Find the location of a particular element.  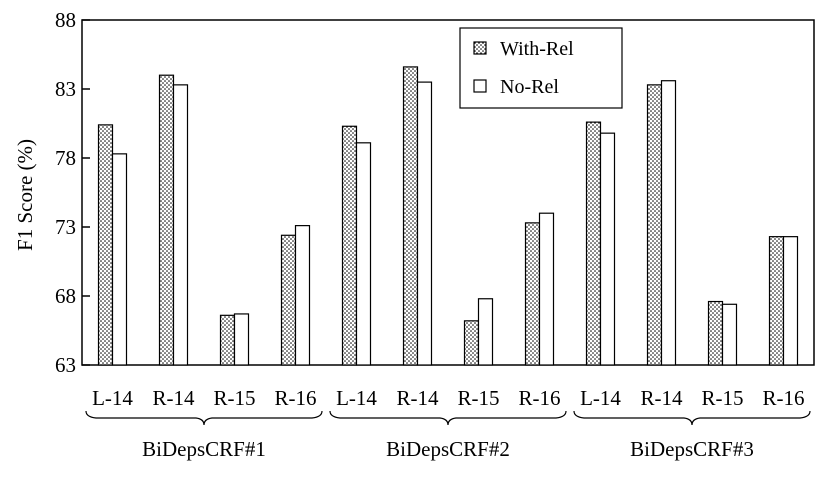

y-axis-label: F1 Score (%) is located at coordinates (25, 195).